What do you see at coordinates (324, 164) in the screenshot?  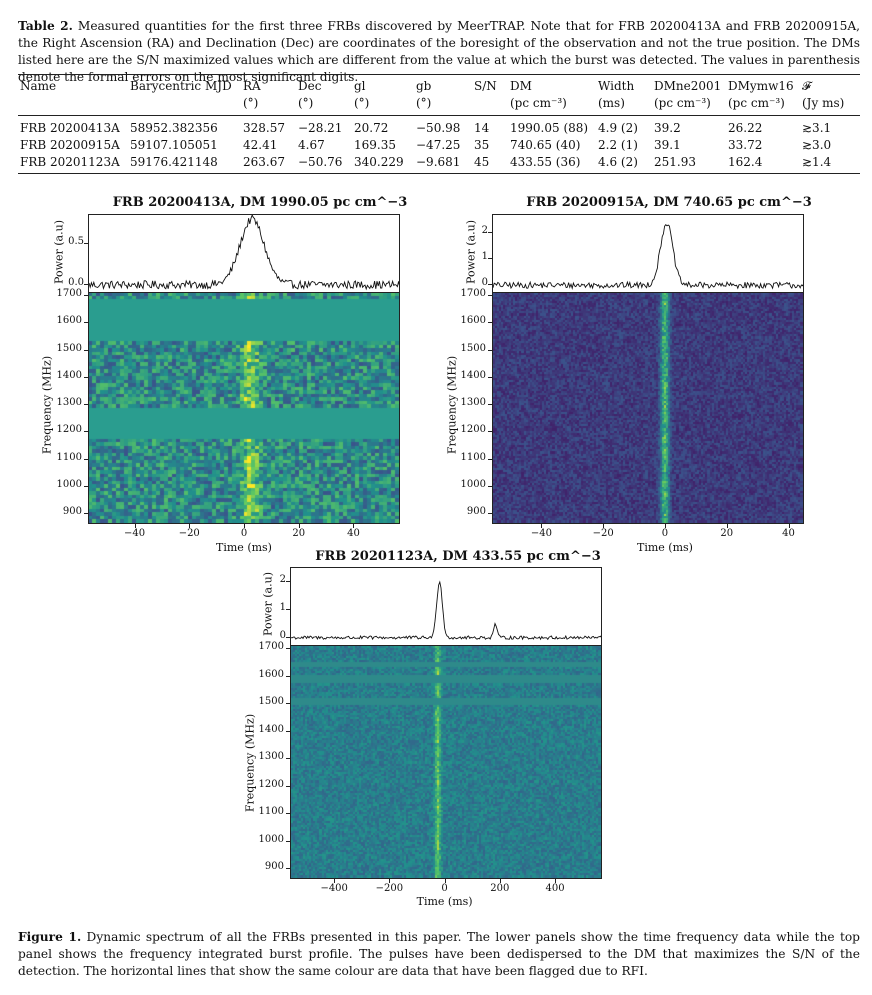 I see `table-cell: −50.76` at bounding box center [324, 164].